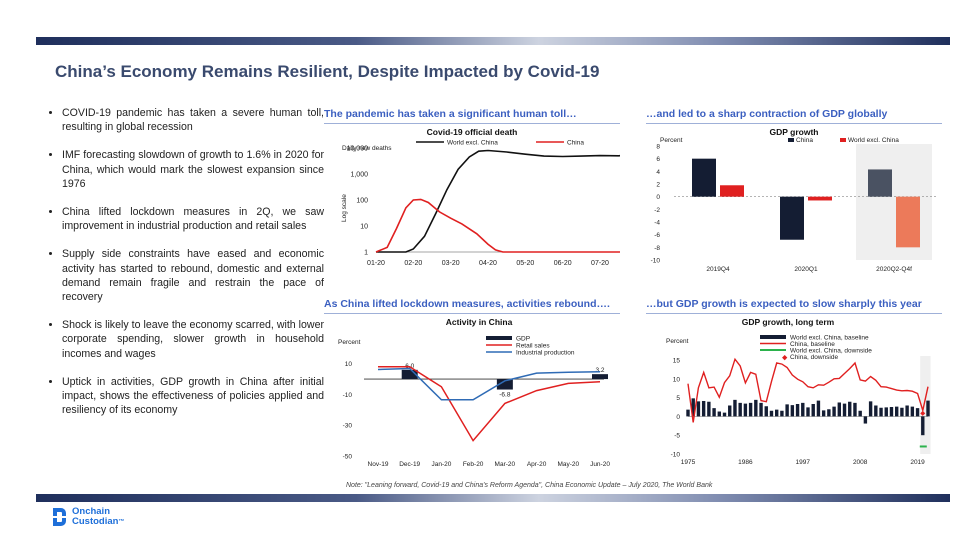  What do you see at coordinates (479, 322) in the screenshot?
I see `chart-title: Activity in China` at bounding box center [479, 322].